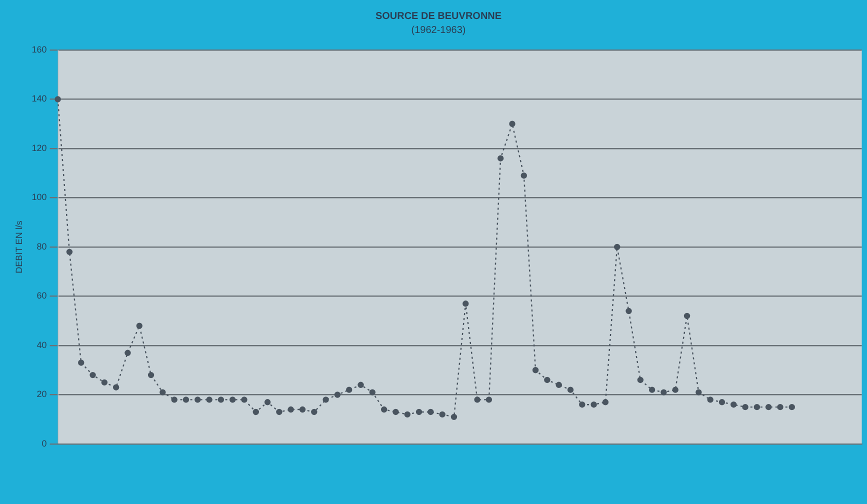  Describe the element at coordinates (41, 246) in the screenshot. I see `y-tick-label: 80` at that location.